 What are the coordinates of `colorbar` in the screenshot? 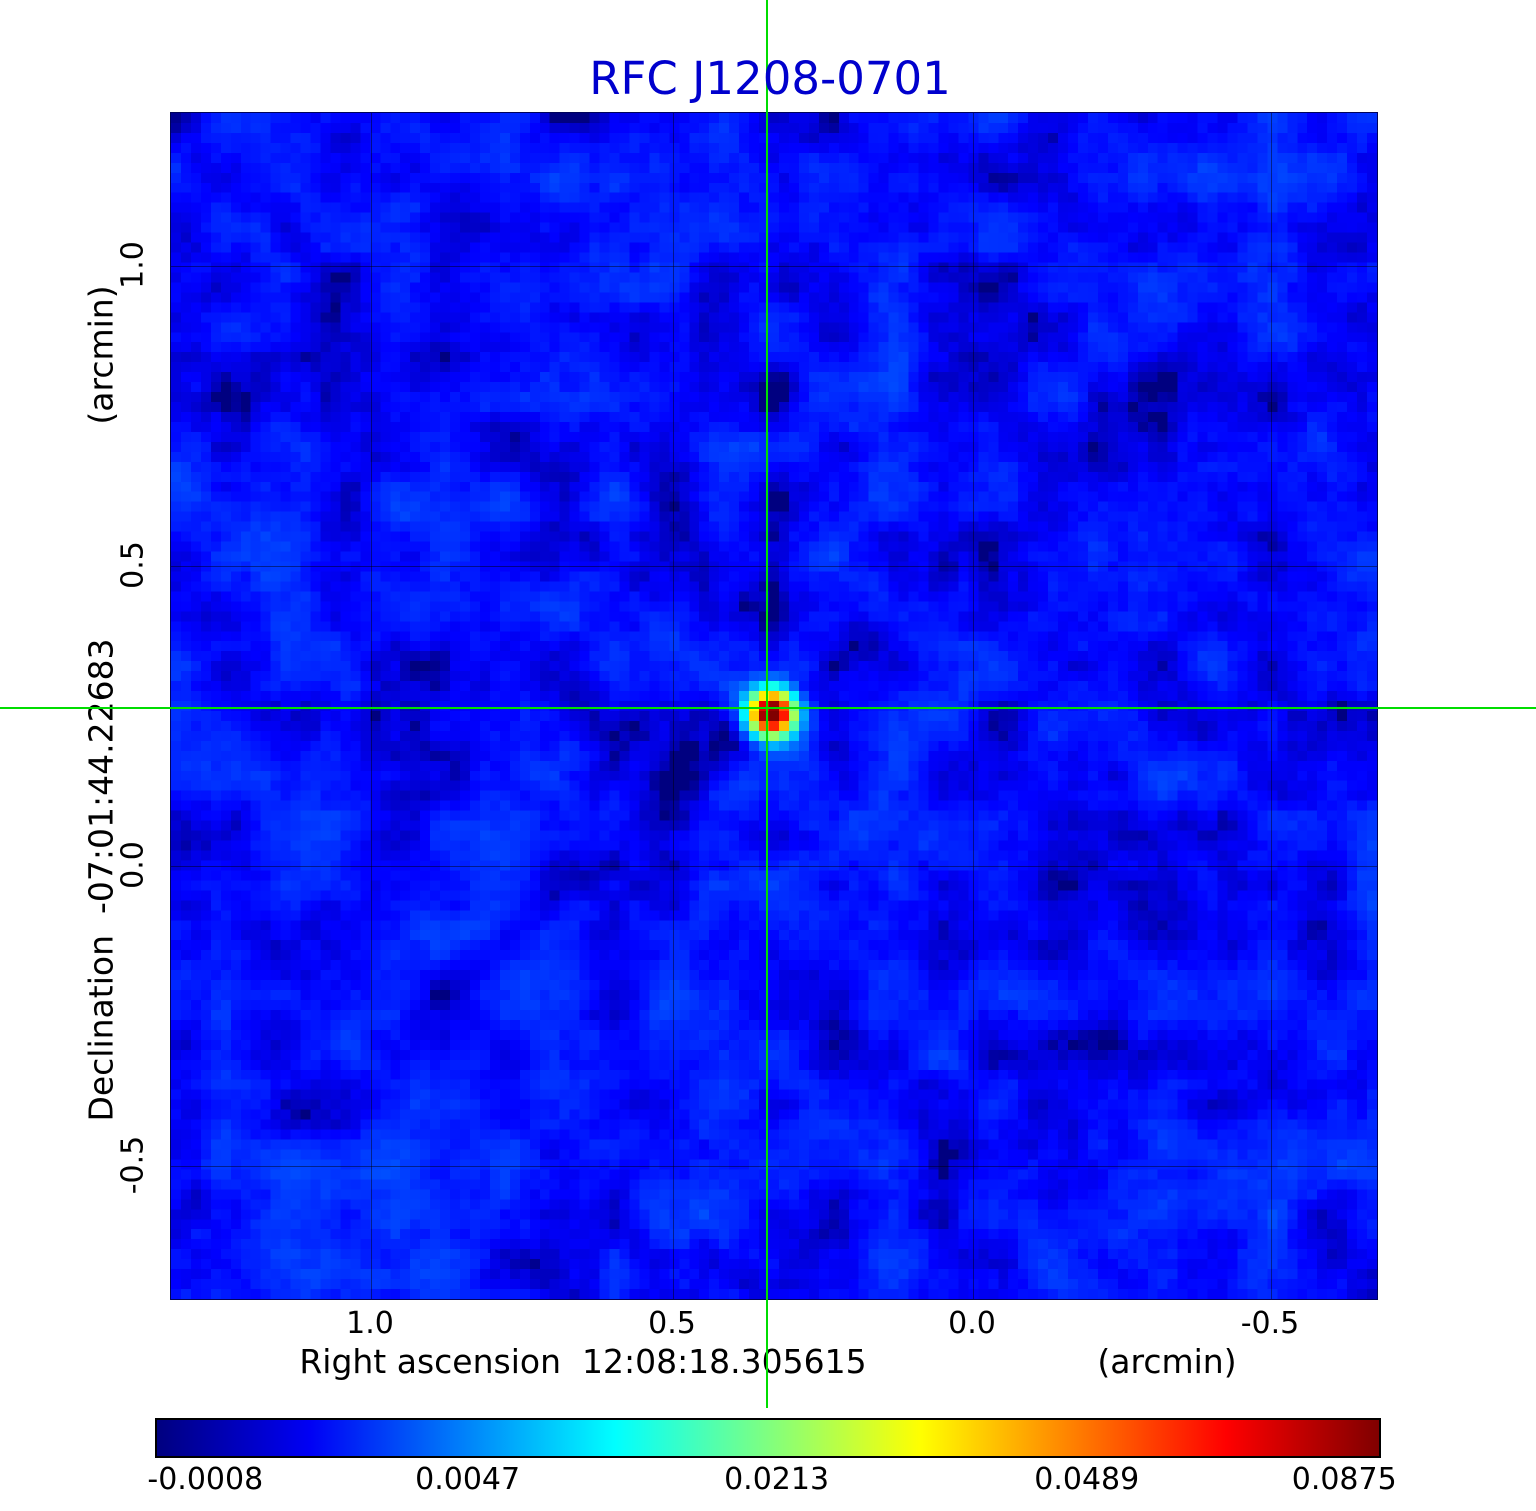 It's located at (768, 1438).